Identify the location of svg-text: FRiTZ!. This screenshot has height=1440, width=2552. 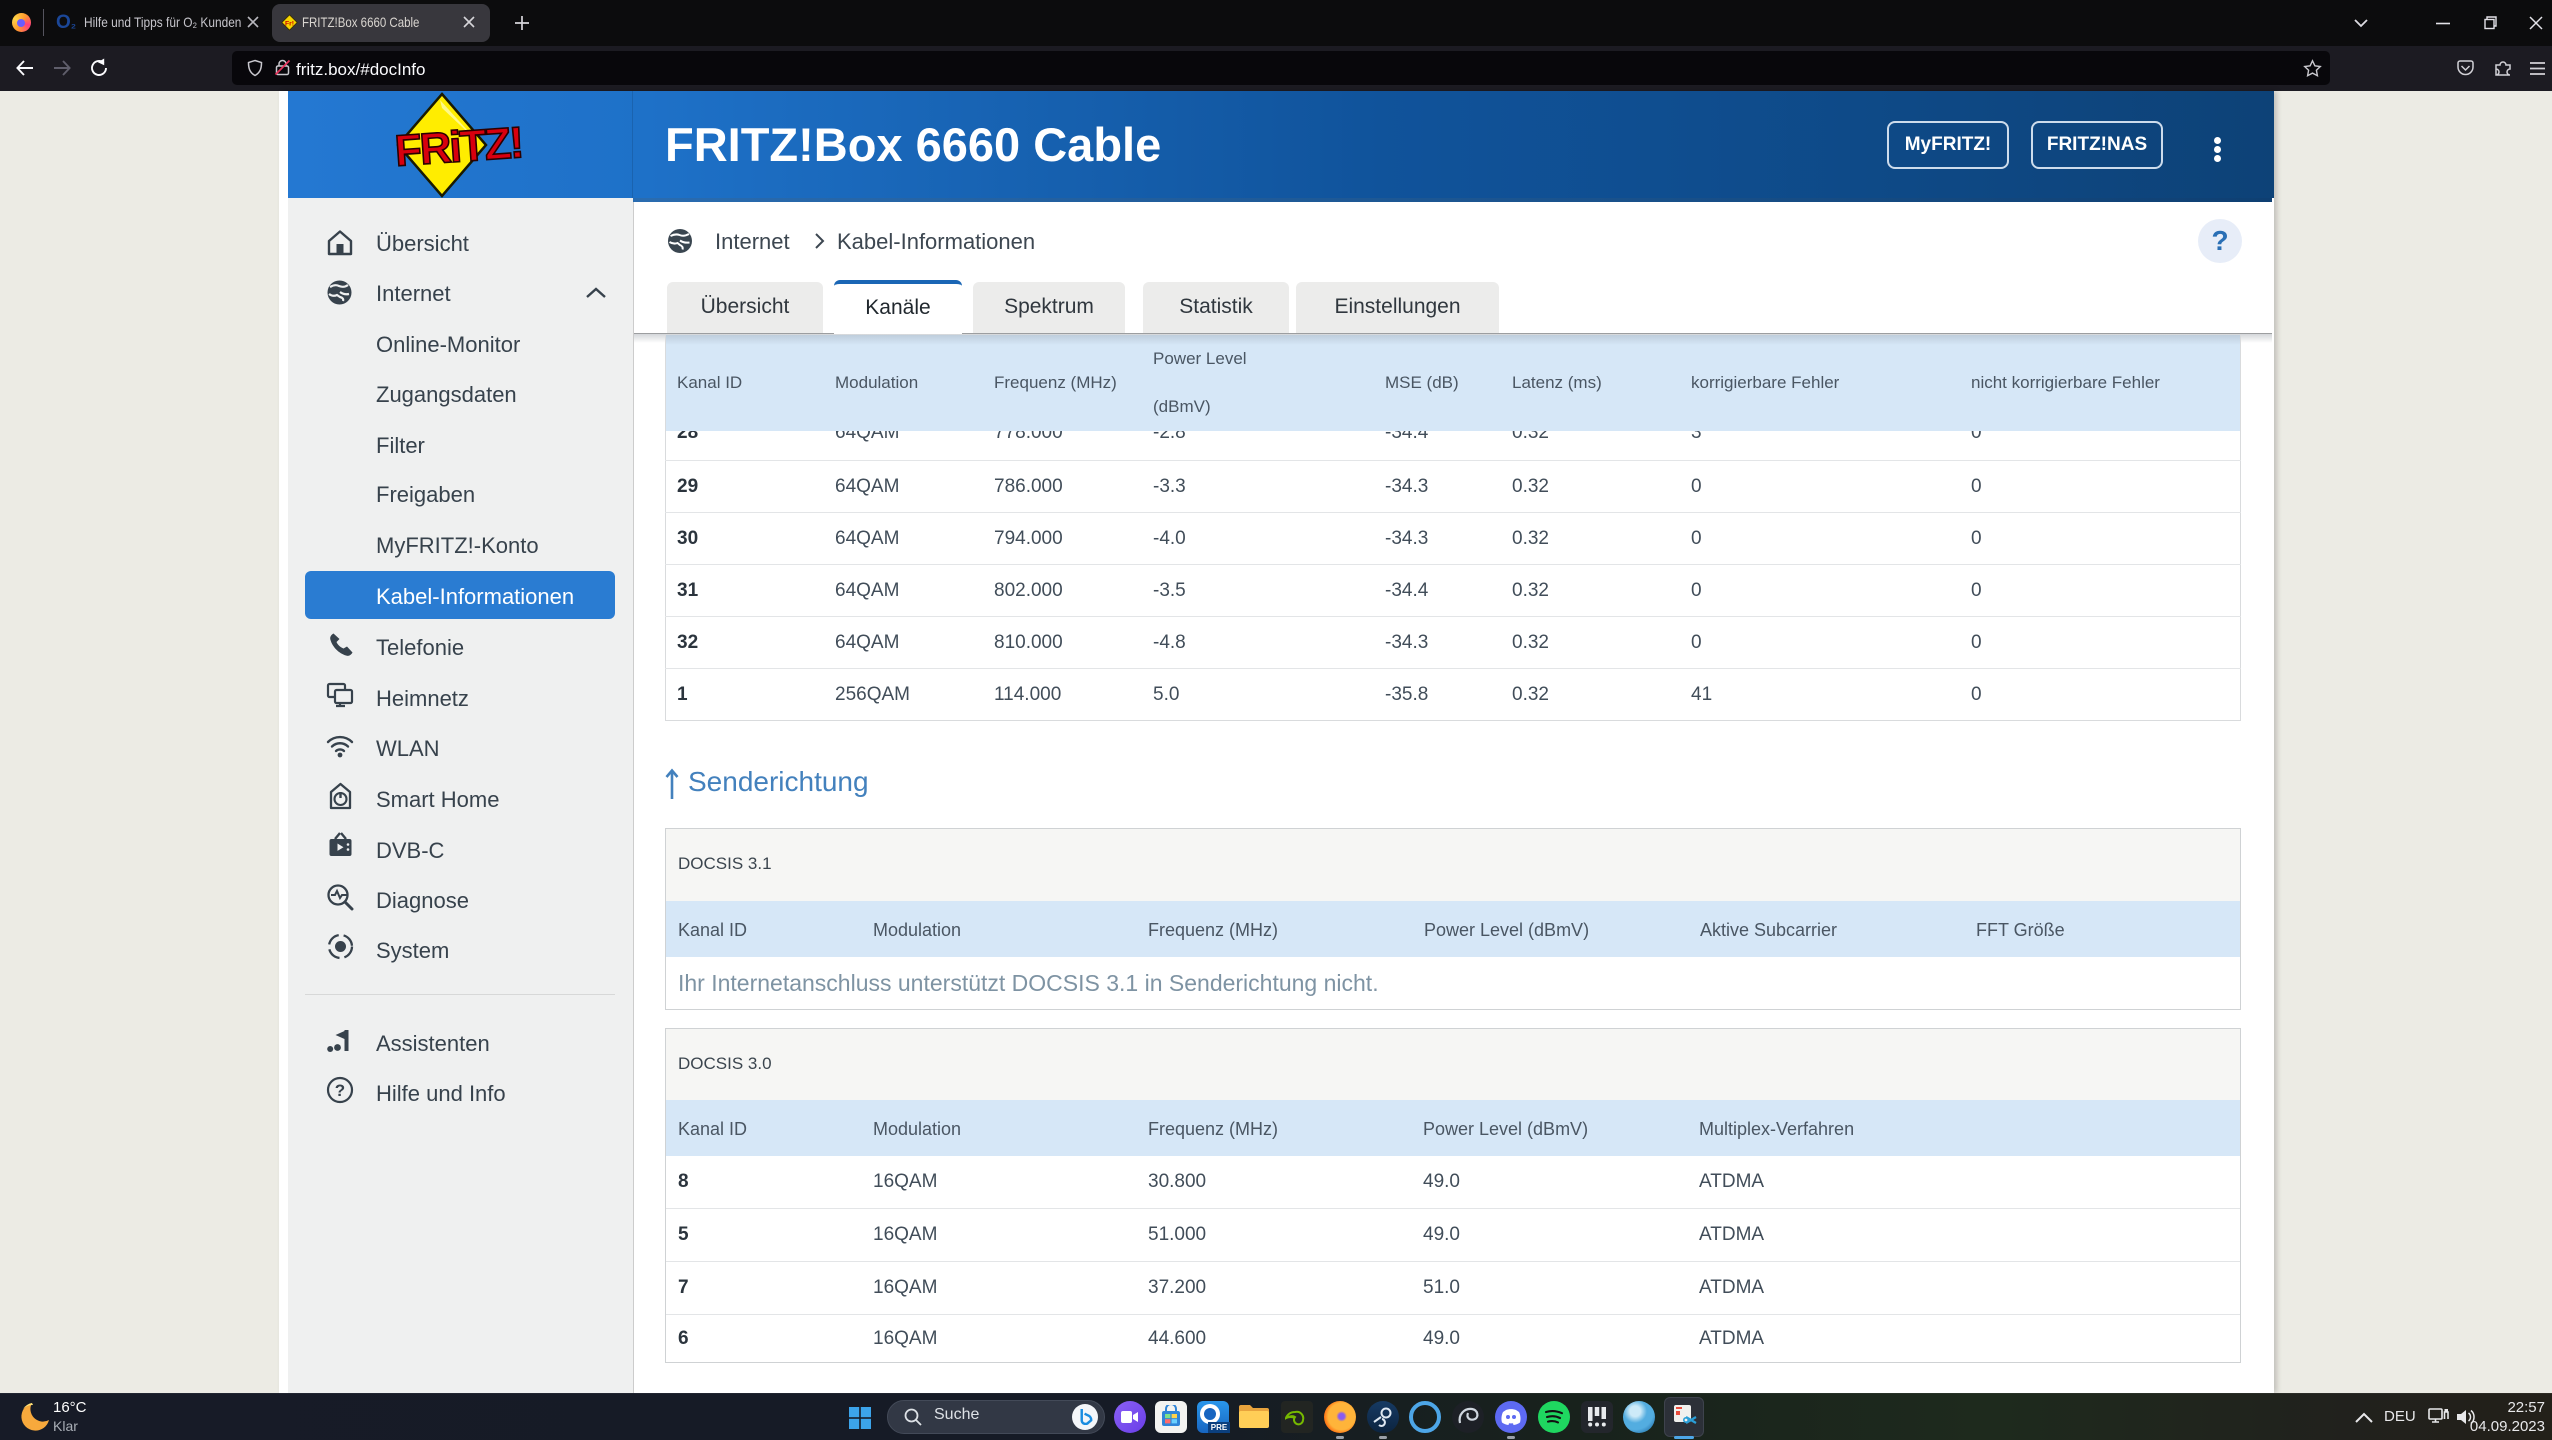
(458, 147).